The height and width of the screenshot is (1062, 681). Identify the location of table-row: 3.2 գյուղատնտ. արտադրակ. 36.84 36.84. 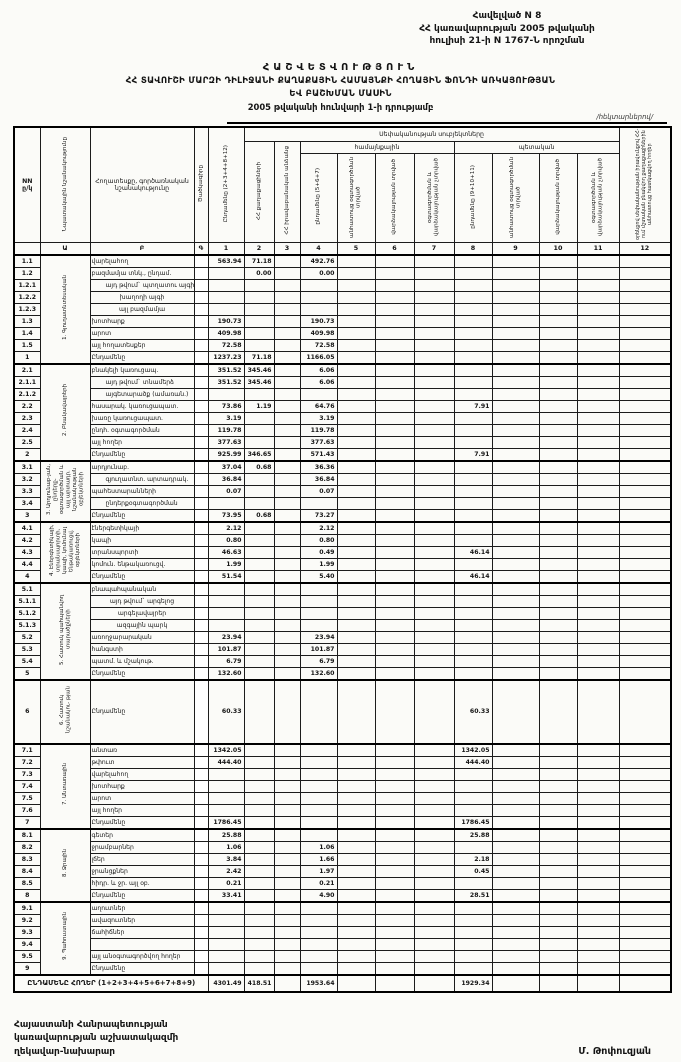
(342, 479).